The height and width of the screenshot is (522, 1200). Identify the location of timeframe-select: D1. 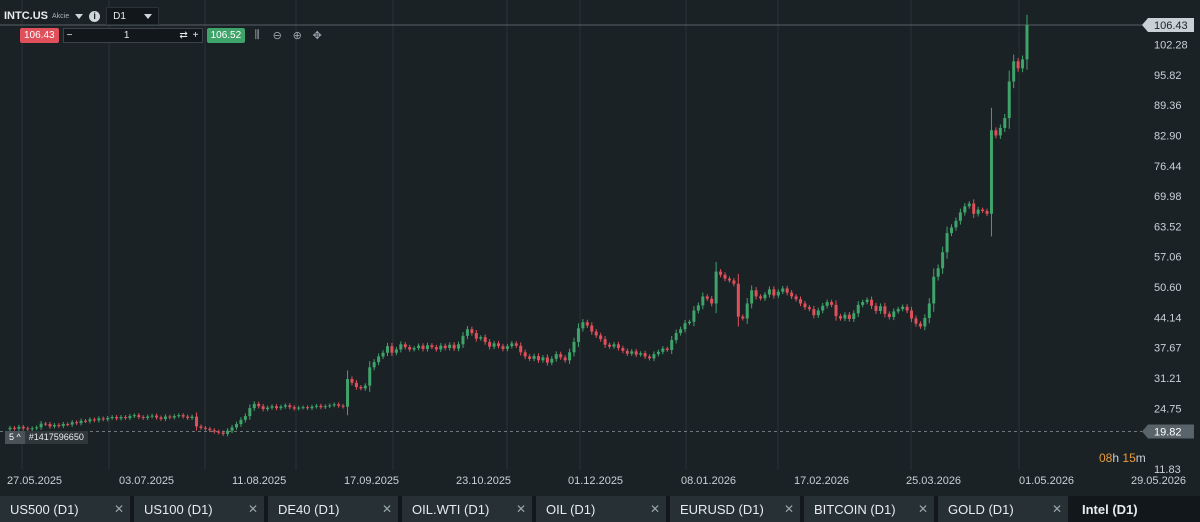
(132, 16).